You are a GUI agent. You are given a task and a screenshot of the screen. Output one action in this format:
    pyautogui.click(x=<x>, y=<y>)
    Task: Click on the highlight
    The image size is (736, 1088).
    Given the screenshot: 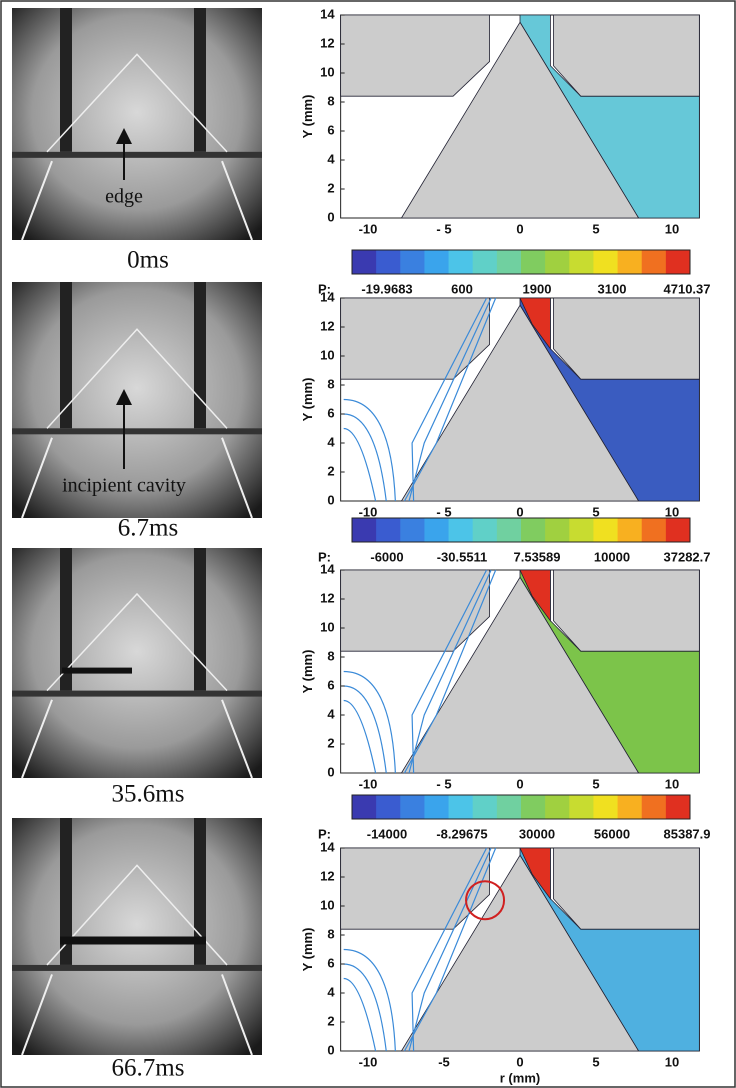 What is the action you would take?
    pyautogui.click(x=485, y=900)
    